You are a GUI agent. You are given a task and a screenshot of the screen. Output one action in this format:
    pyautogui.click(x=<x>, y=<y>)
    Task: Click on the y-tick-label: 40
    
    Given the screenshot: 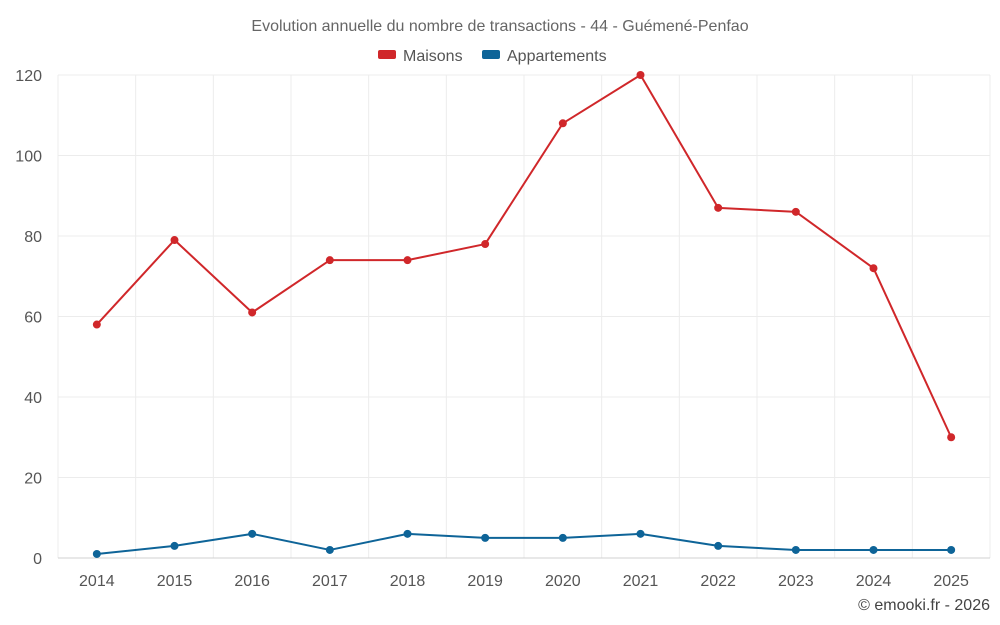 What is the action you would take?
    pyautogui.click(x=33, y=398)
    